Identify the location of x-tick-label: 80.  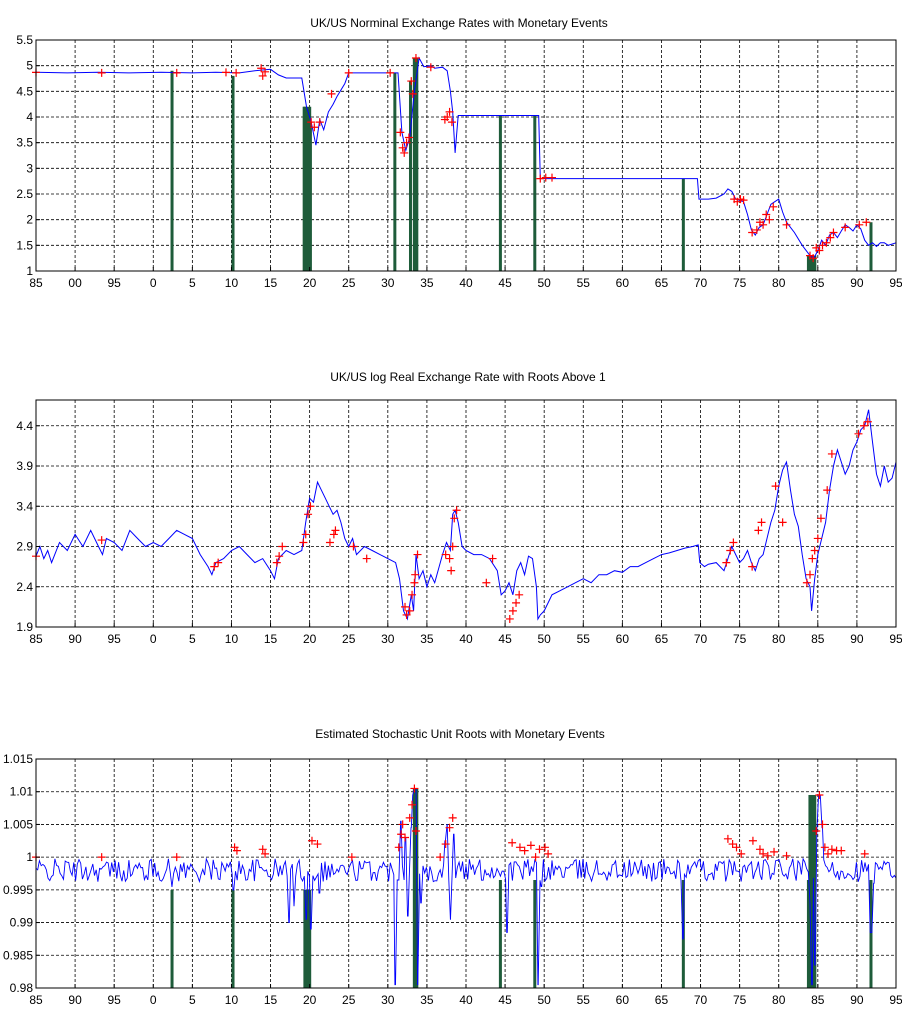
(779, 283).